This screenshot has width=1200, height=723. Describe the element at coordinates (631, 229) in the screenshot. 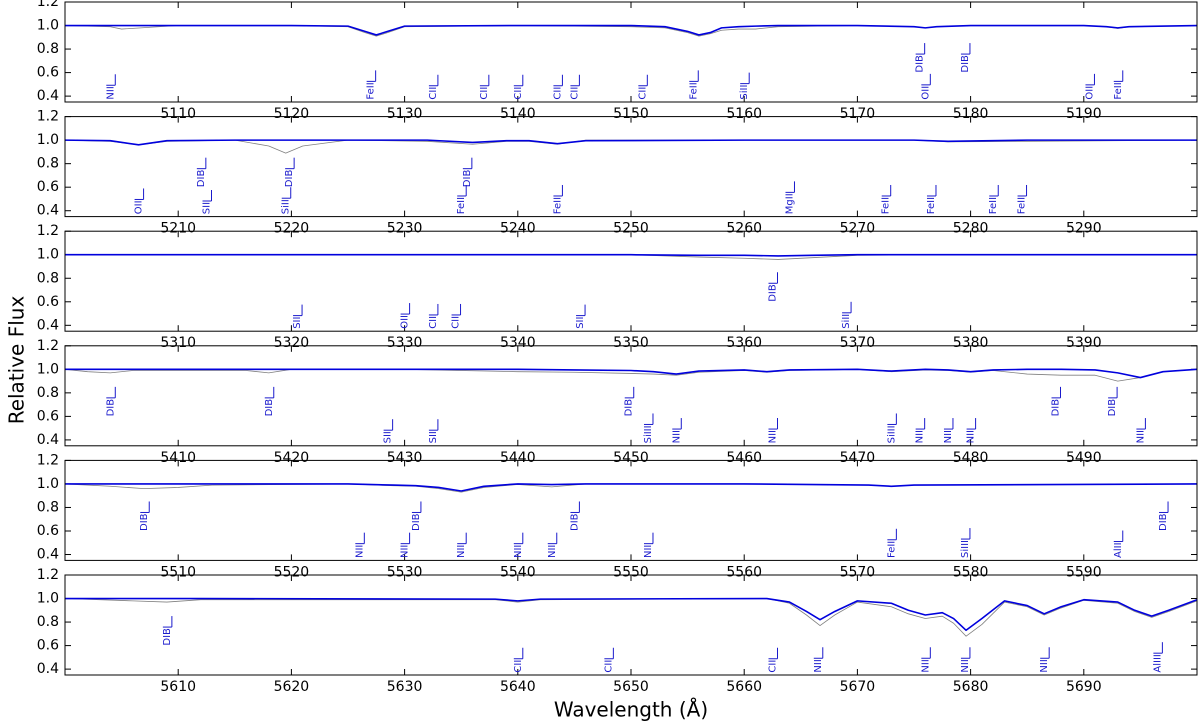

I see `x-tick-label: 5250` at that location.